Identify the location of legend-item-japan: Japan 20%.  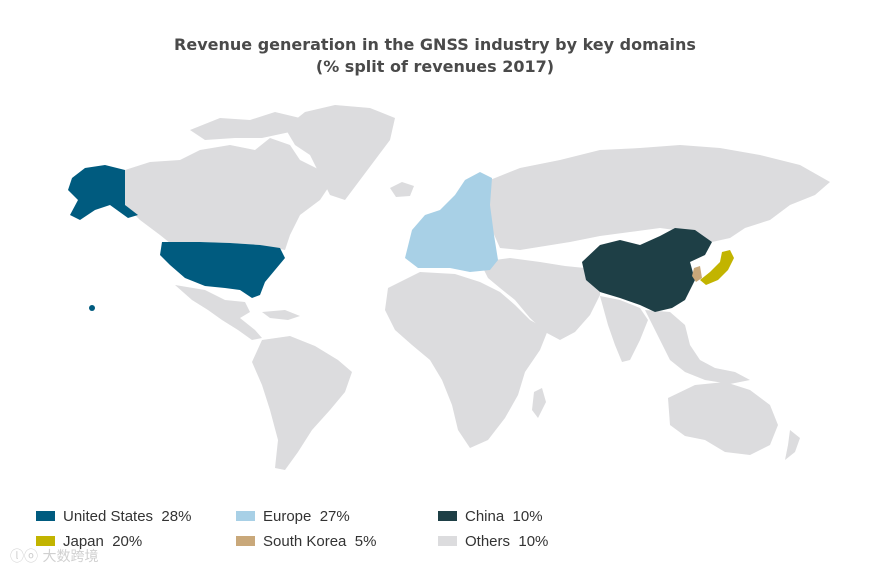
(89, 541).